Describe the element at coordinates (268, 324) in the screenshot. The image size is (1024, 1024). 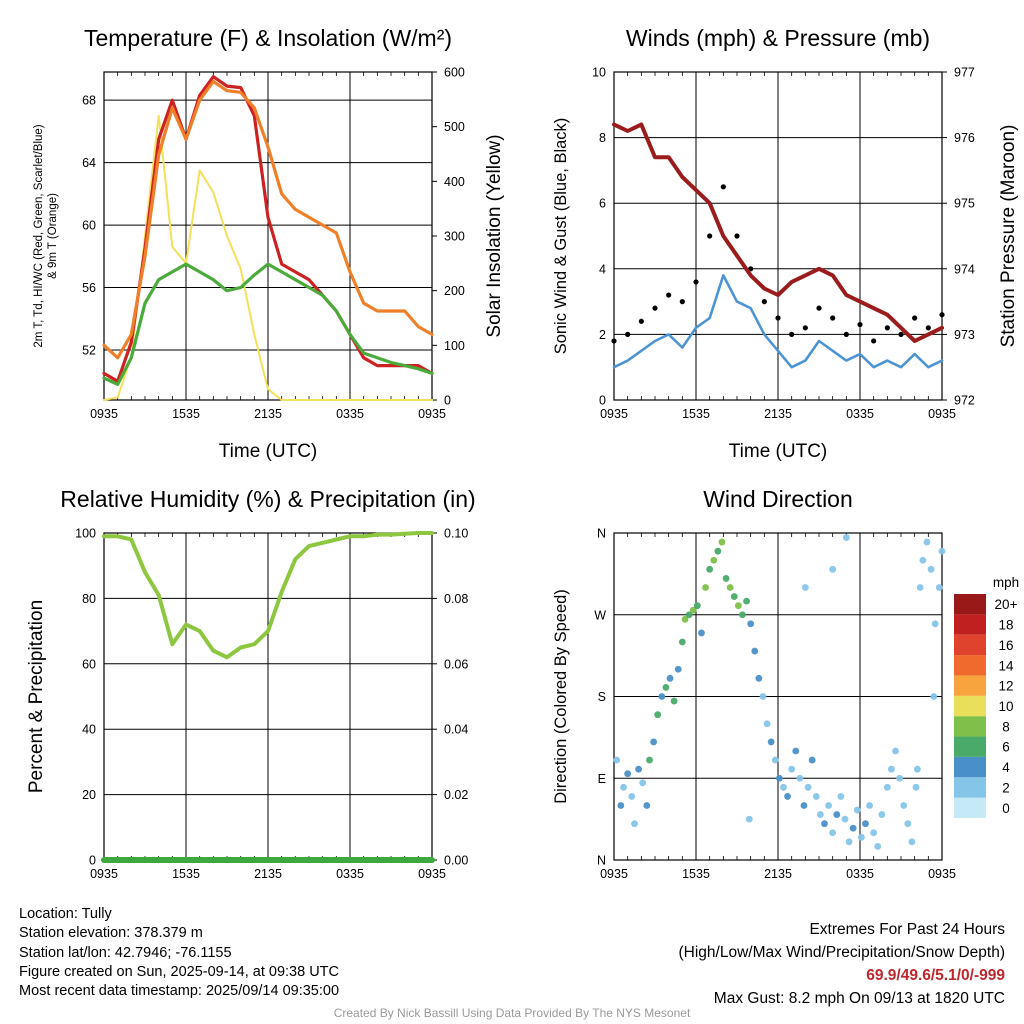
I see `dewpoint-line` at that location.